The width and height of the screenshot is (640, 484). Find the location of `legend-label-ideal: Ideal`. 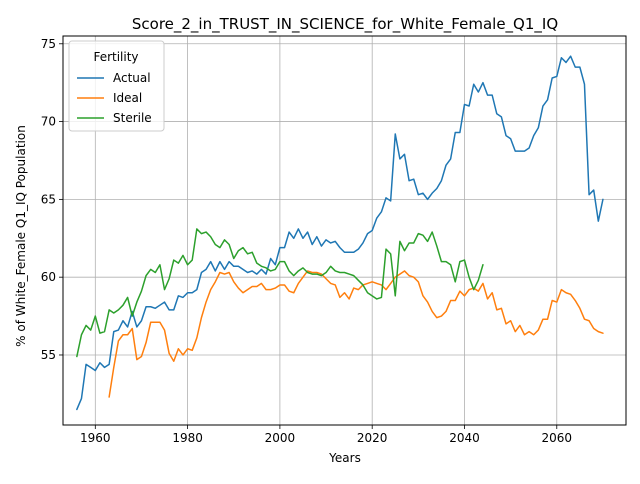

legend-label-ideal: Ideal is located at coordinates (127, 98).